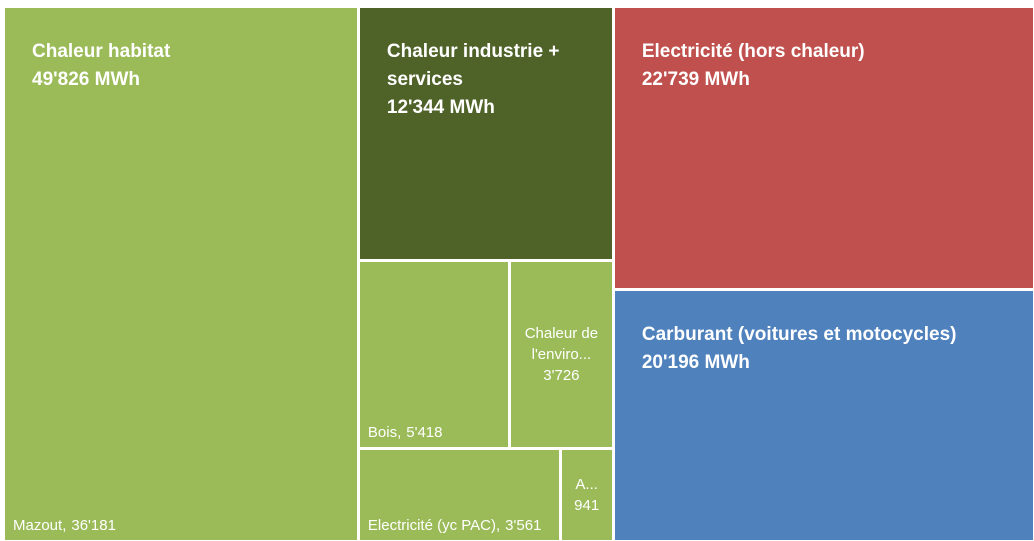 Image resolution: width=1034 pixels, height=541 pixels. What do you see at coordinates (440, 107) in the screenshot?
I see `group-value: 12'344 MWh` at bounding box center [440, 107].